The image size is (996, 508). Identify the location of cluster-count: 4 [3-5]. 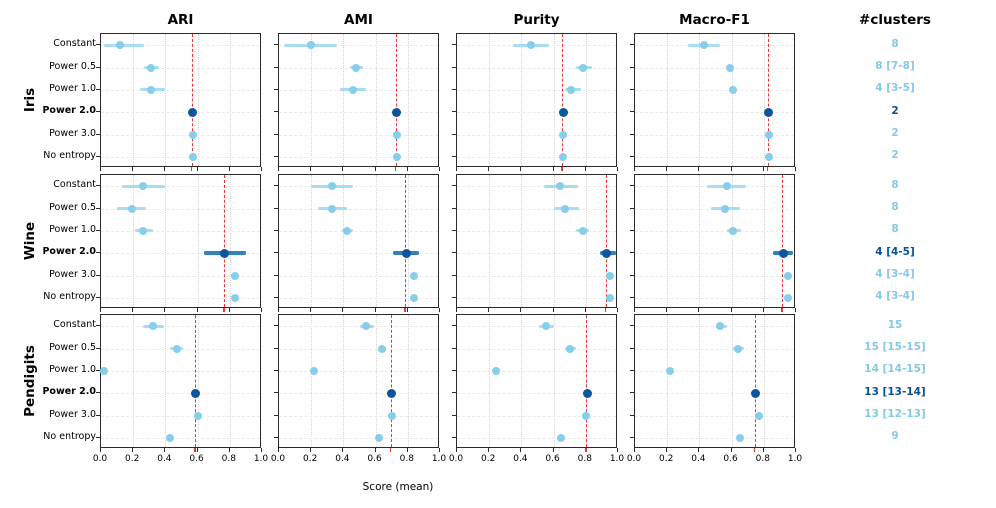
(895, 88).